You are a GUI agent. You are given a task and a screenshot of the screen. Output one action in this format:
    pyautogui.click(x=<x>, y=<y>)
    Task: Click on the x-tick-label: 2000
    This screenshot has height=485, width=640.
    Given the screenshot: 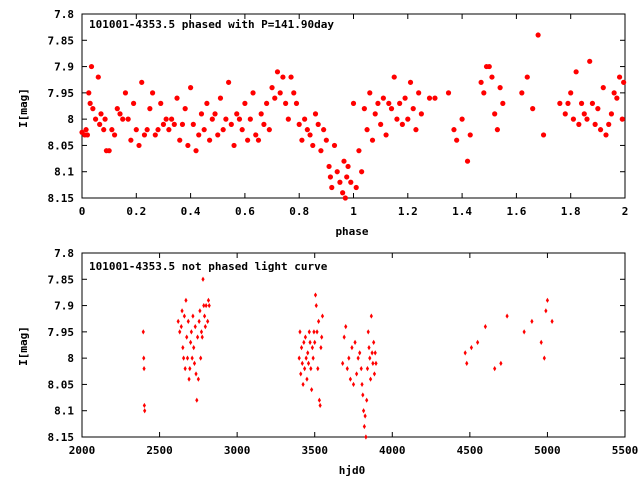 What is the action you would take?
    pyautogui.click(x=82, y=450)
    